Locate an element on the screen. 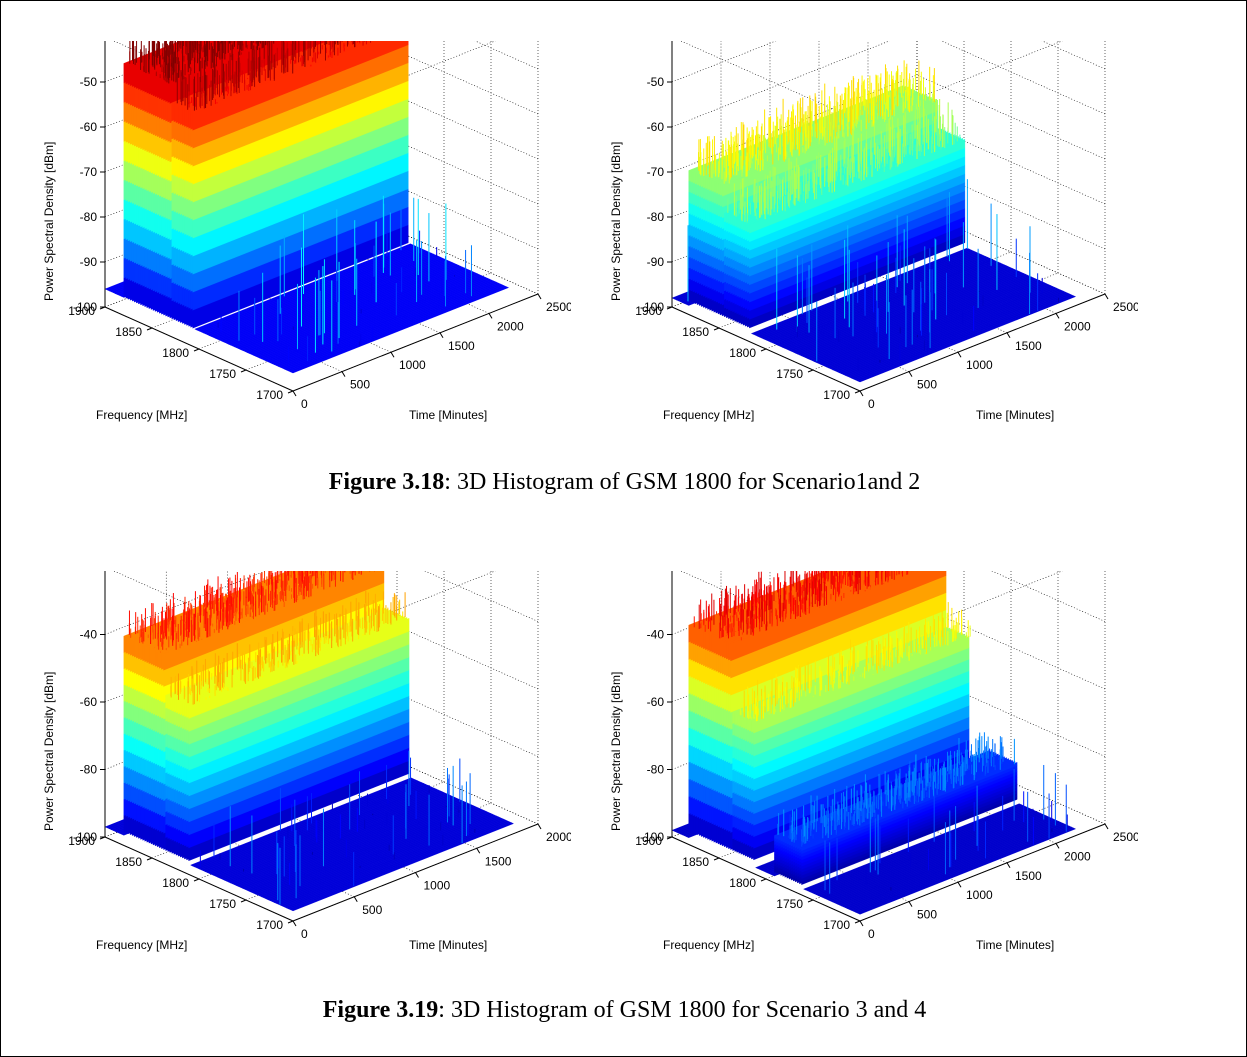  time-tick-label: 2000 is located at coordinates (1077, 326).